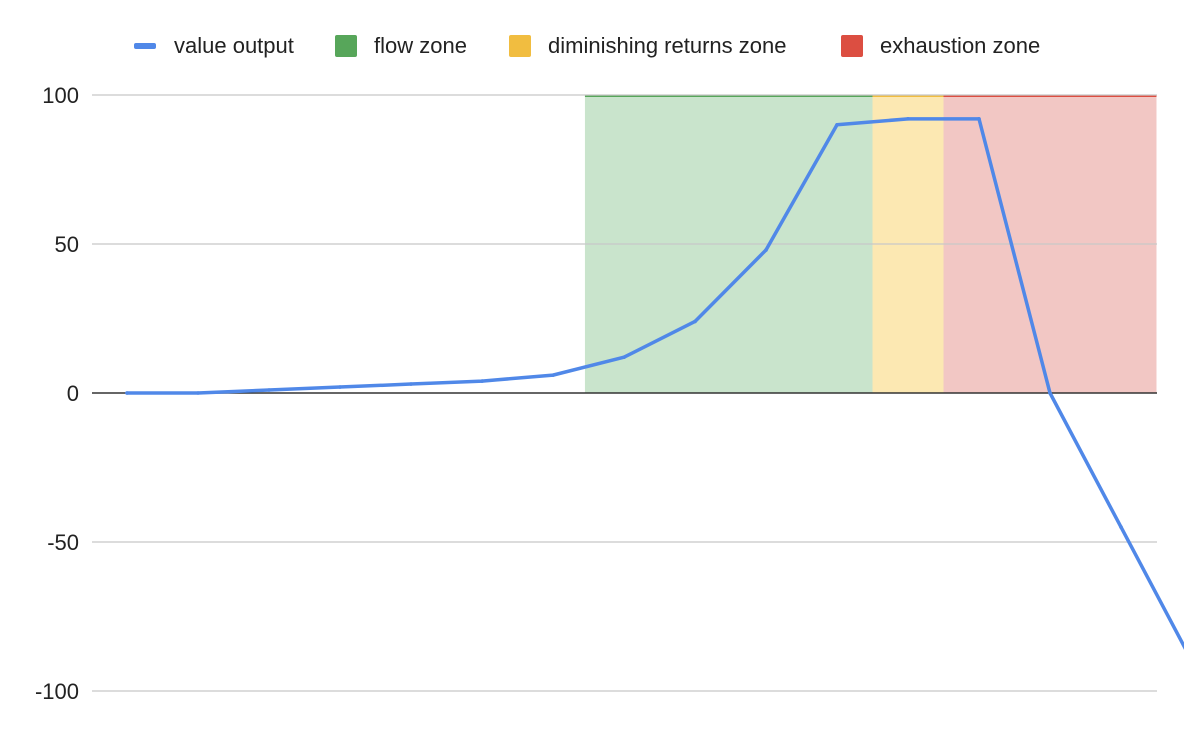  What do you see at coordinates (63, 542) in the screenshot?
I see `y-tick-label-3: -50` at bounding box center [63, 542].